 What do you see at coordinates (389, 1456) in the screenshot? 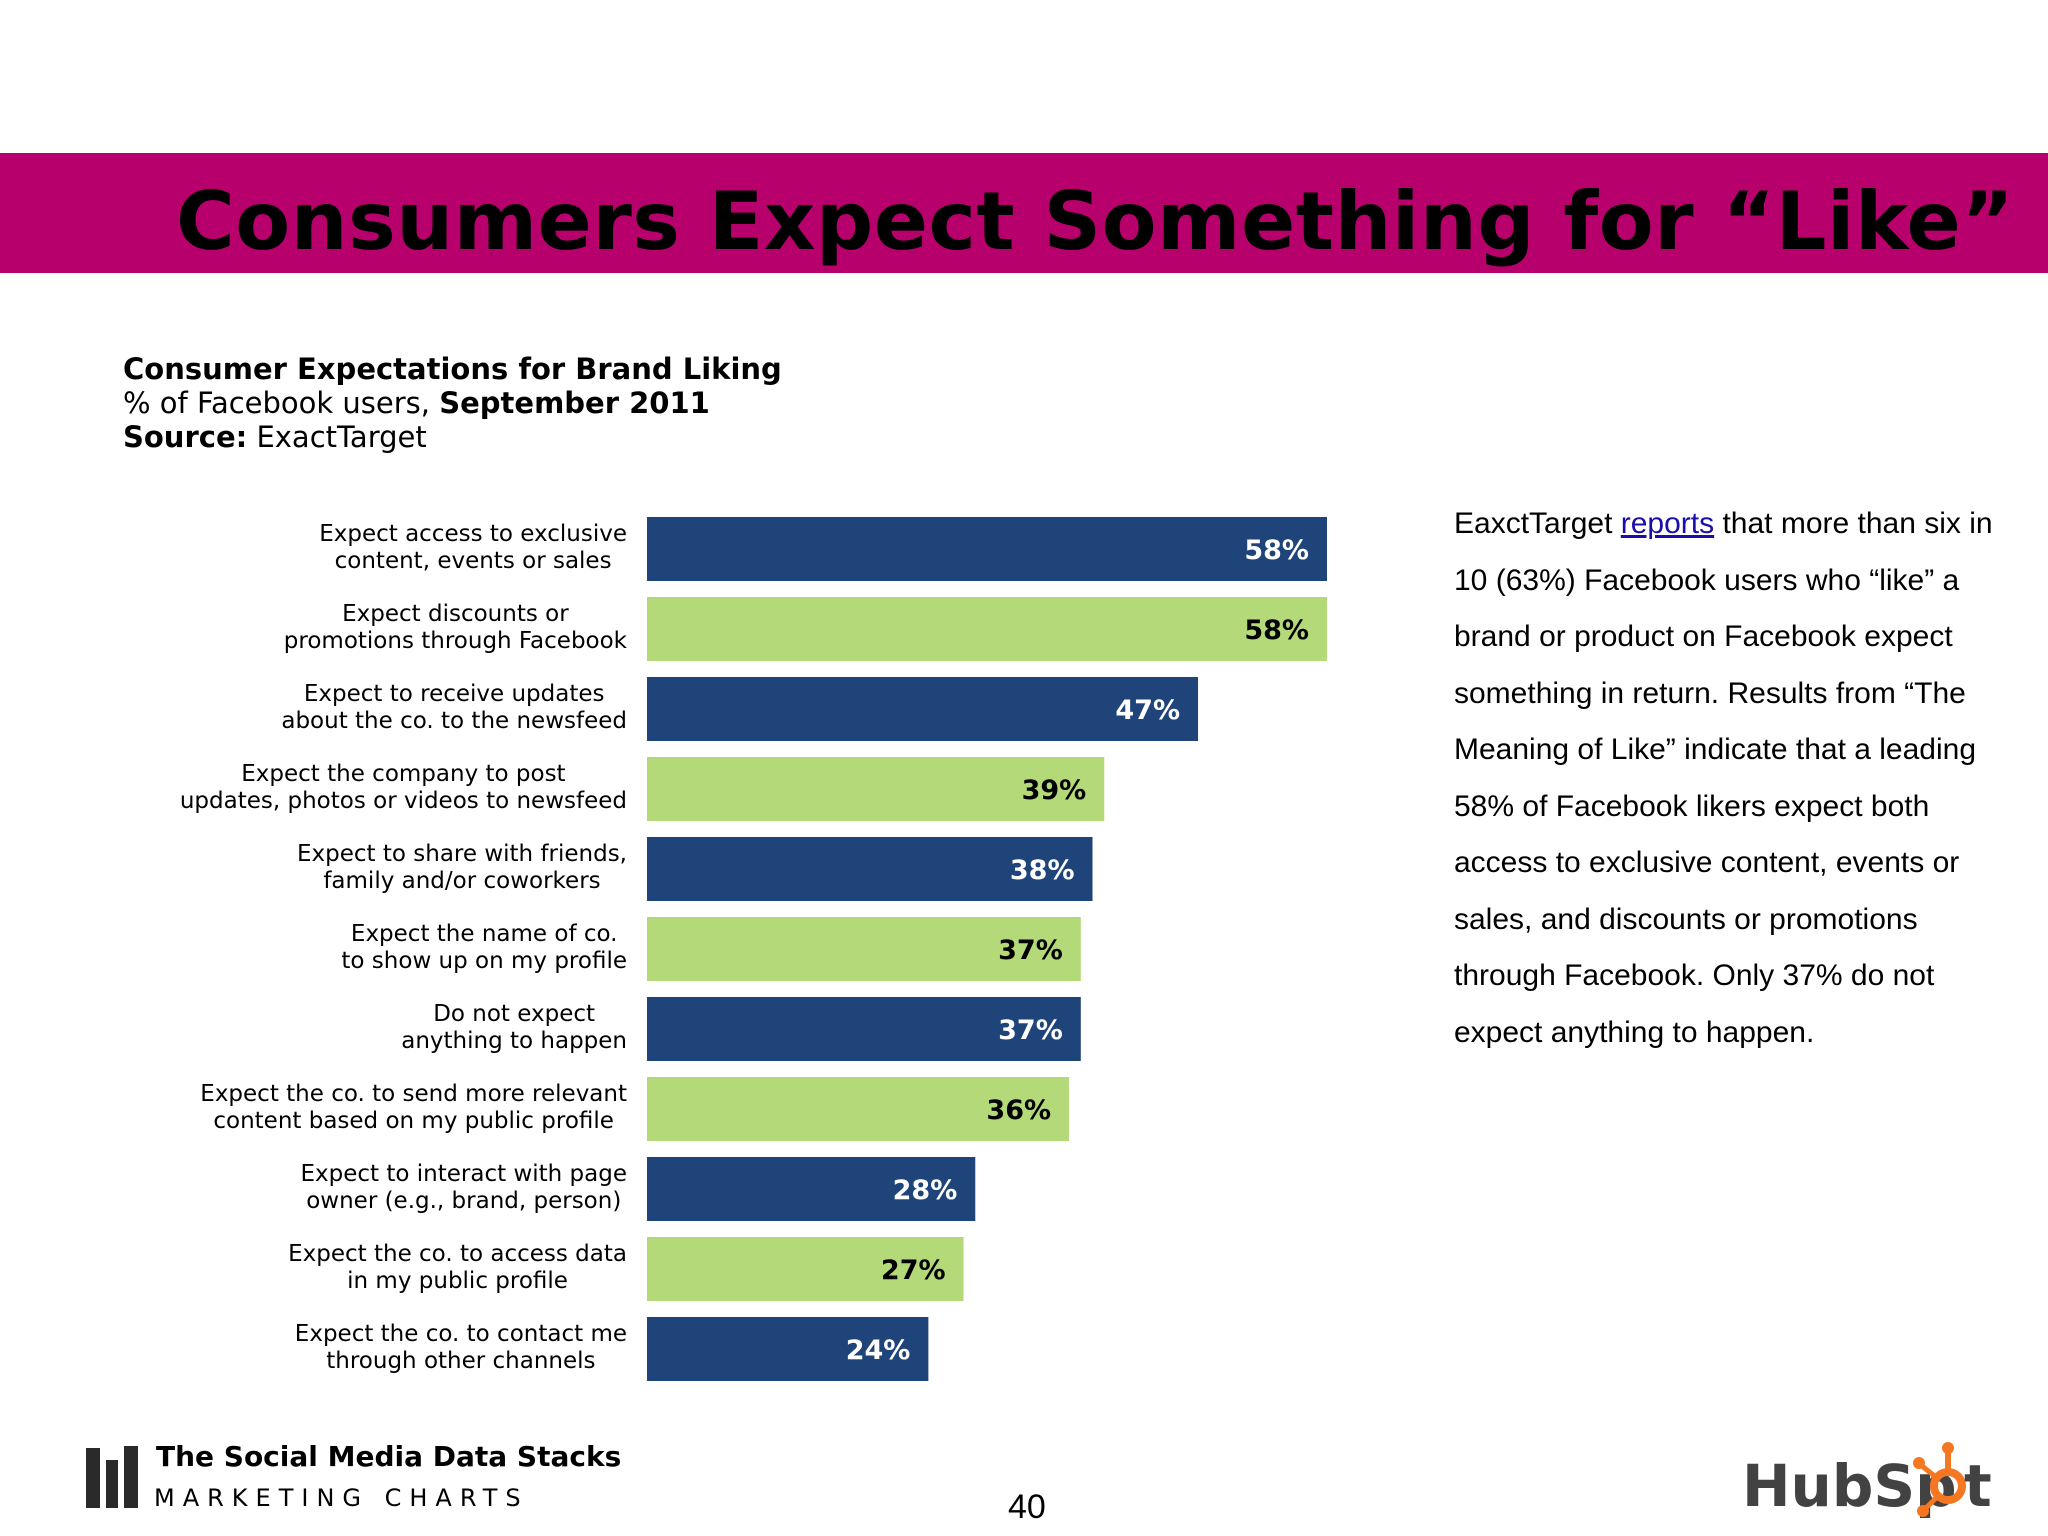
I see `footer-brand-title: The Social Media Data Stacks` at bounding box center [389, 1456].